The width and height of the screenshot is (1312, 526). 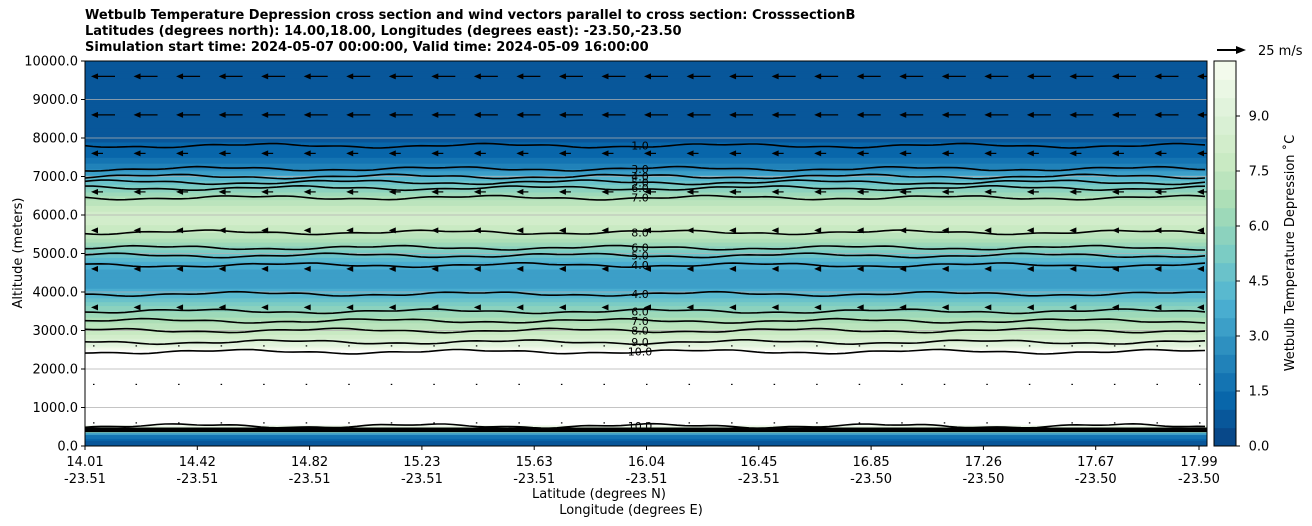 I want to click on x-axis-label-longitude: Longitude (degrees E), so click(x=631, y=510).